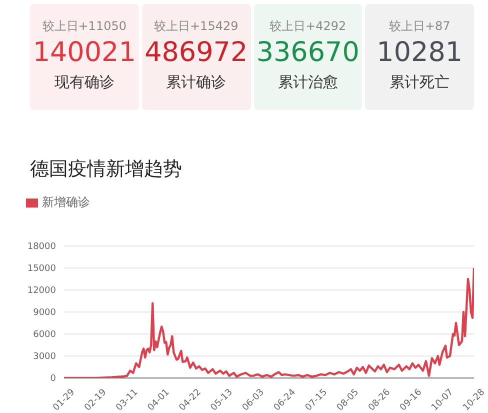 The width and height of the screenshot is (488, 413). I want to click on data-label: 336670, so click(307, 53).